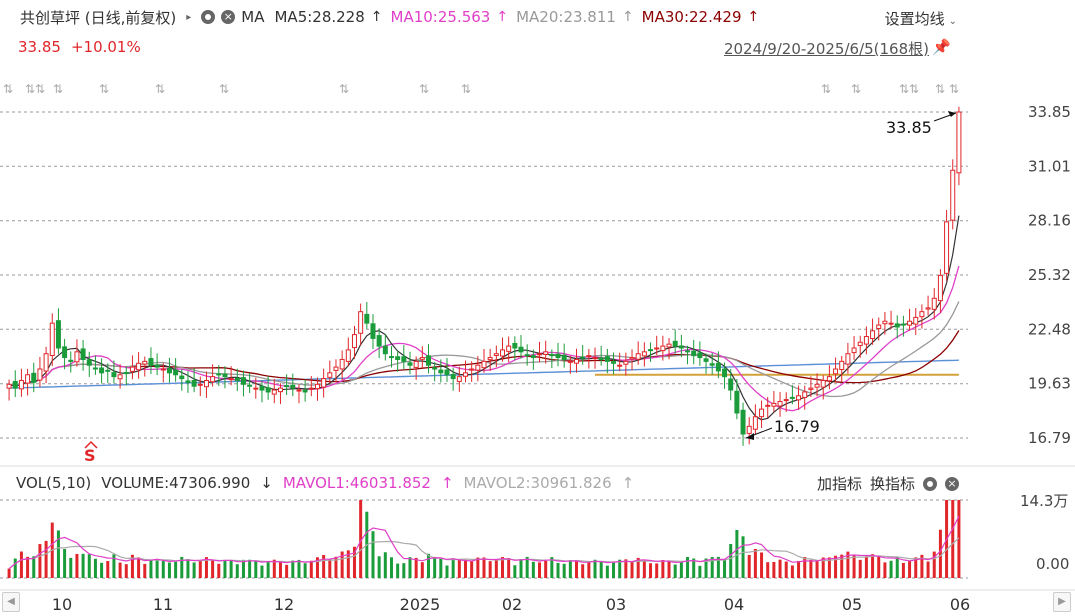 The width and height of the screenshot is (1075, 616). What do you see at coordinates (481, 89) in the screenshot?
I see `event-markers: ⇅ ⇅ ⇅ ⇅ ⇅ ⇅ ⇅ ⇅ ⇅ ⇅ ⇅ ⇅ ⇅ ⇅ ⇅ ⇅` at bounding box center [481, 89].